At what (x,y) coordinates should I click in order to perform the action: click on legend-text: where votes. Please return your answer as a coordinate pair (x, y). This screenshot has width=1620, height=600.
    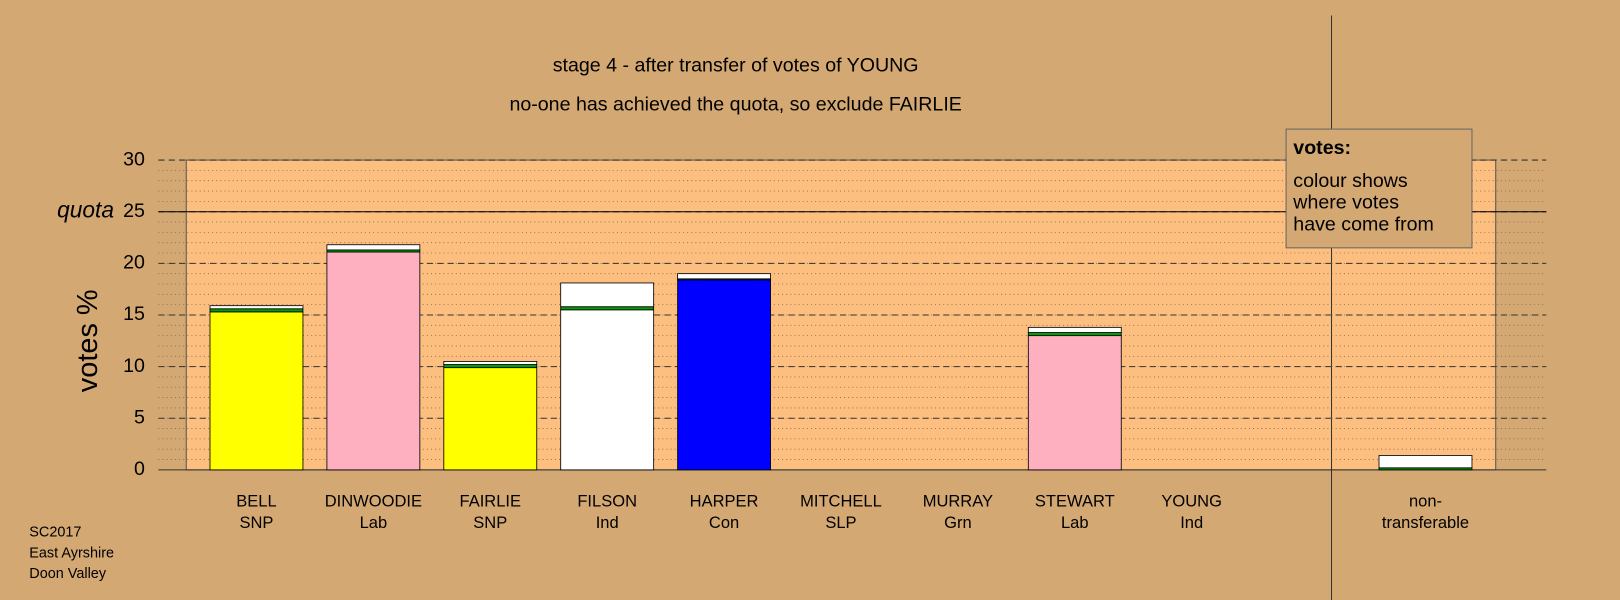
    Looking at the image, I should click on (1345, 203).